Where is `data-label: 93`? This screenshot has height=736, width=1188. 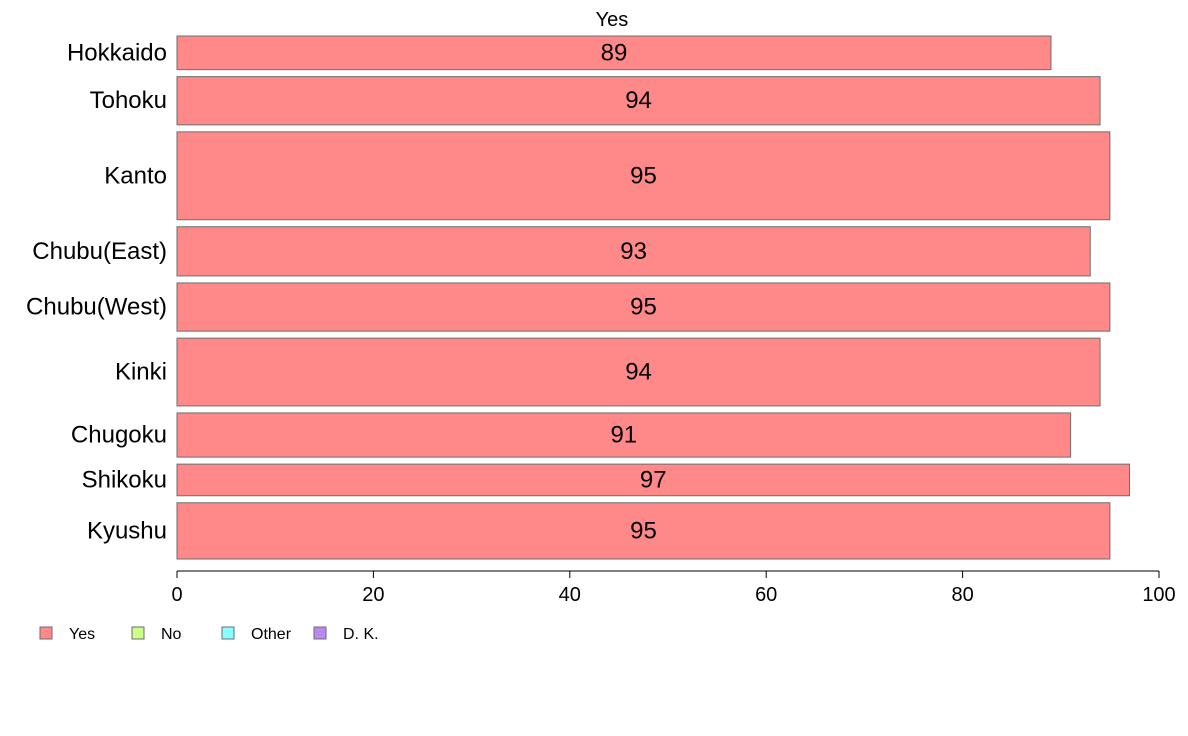 data-label: 93 is located at coordinates (633, 251).